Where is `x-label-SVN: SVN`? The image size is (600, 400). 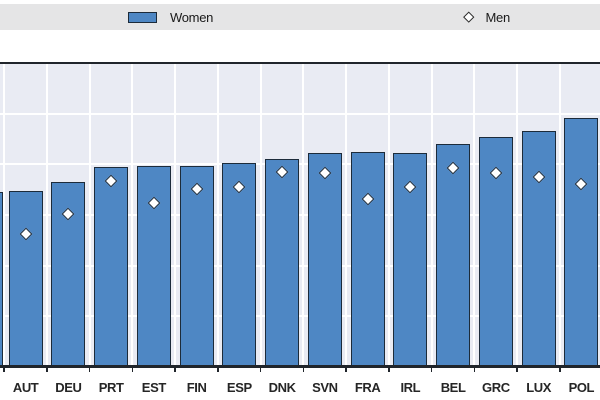
x-label-SVN: SVN is located at coordinates (325, 387).